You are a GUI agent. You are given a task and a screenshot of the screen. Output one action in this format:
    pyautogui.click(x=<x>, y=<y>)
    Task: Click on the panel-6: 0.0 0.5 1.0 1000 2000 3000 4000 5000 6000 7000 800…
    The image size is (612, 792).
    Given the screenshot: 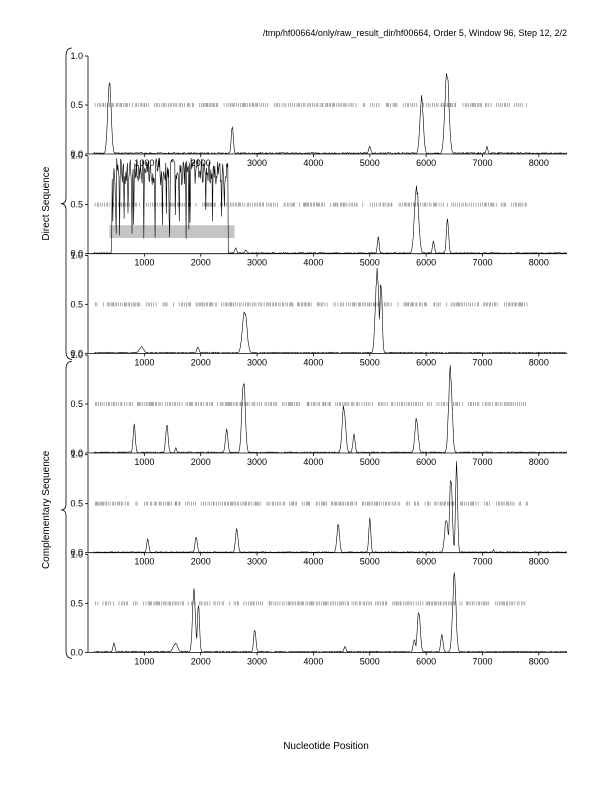 What is the action you would take?
    pyautogui.click(x=319, y=607)
    